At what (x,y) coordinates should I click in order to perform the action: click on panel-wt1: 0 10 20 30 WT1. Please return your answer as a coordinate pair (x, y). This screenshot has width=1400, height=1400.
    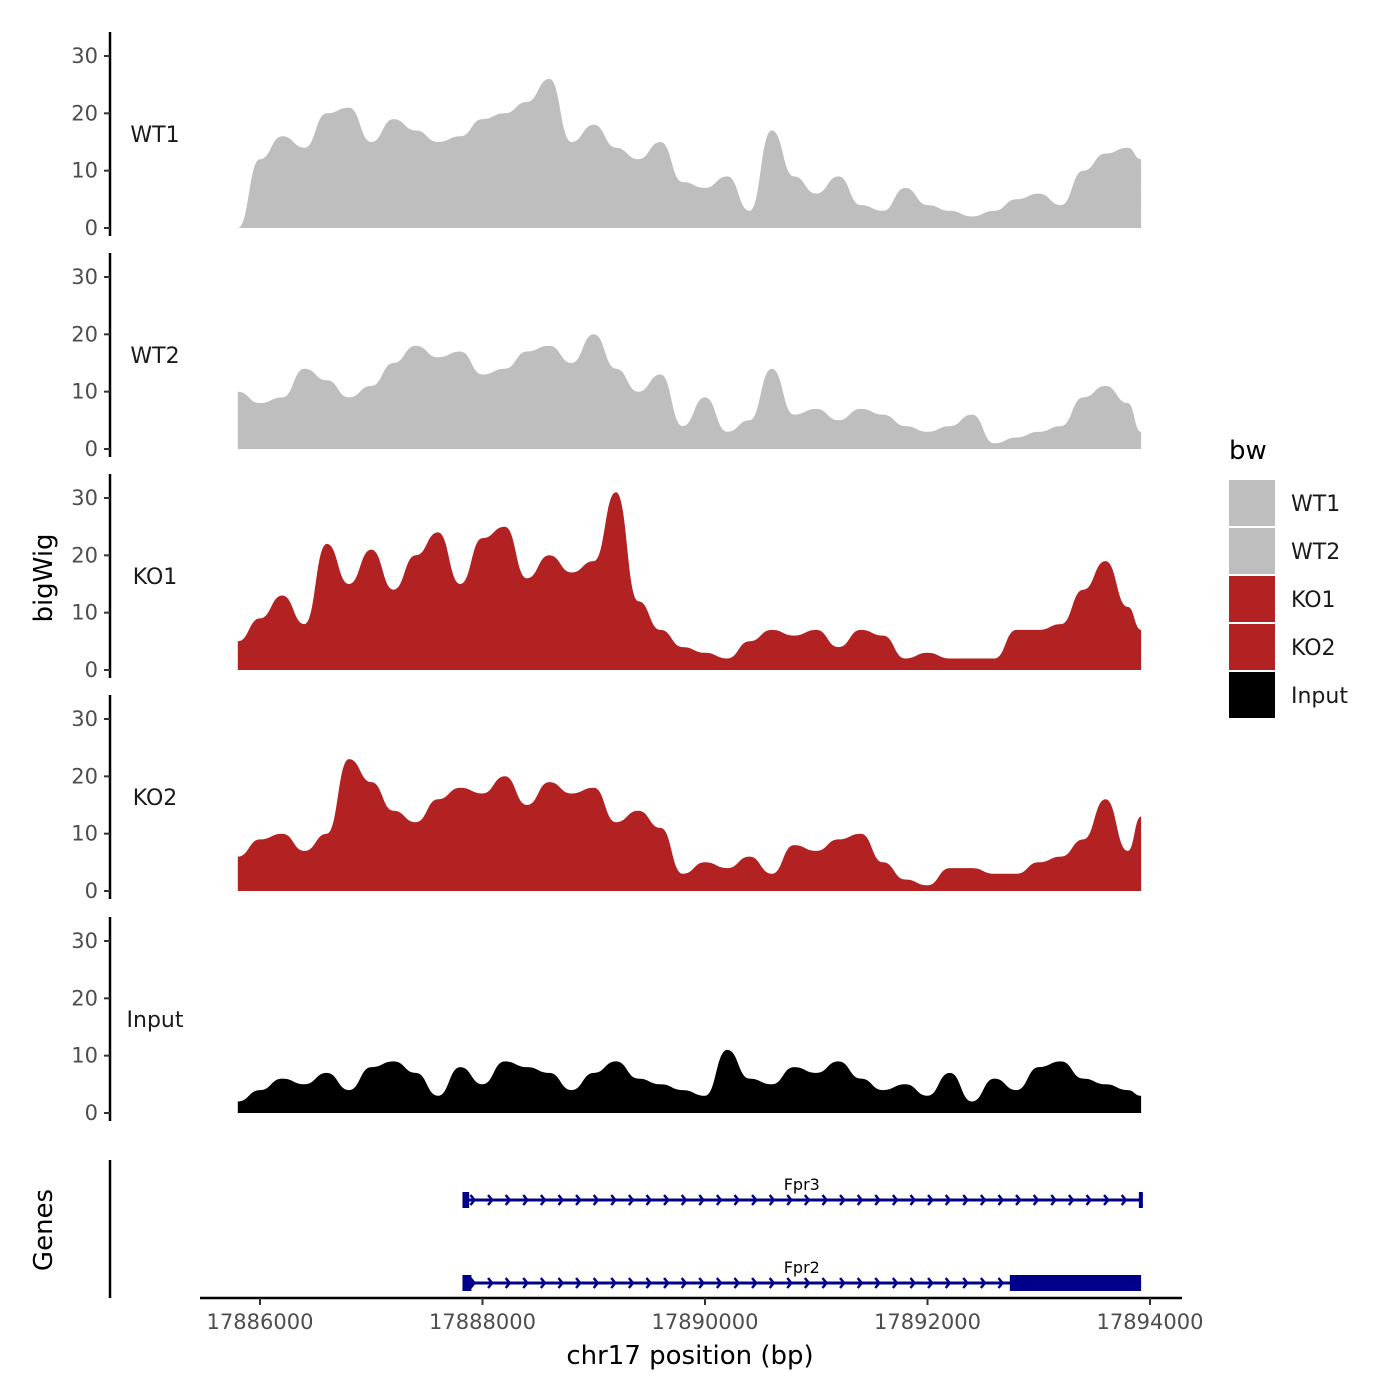
    Looking at the image, I should click on (606, 136).